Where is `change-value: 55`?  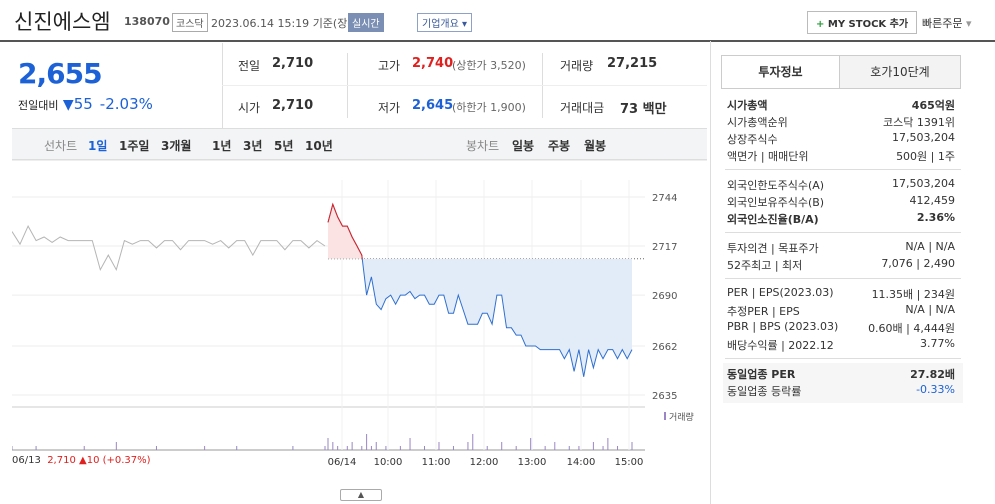 change-value: 55 is located at coordinates (83, 104).